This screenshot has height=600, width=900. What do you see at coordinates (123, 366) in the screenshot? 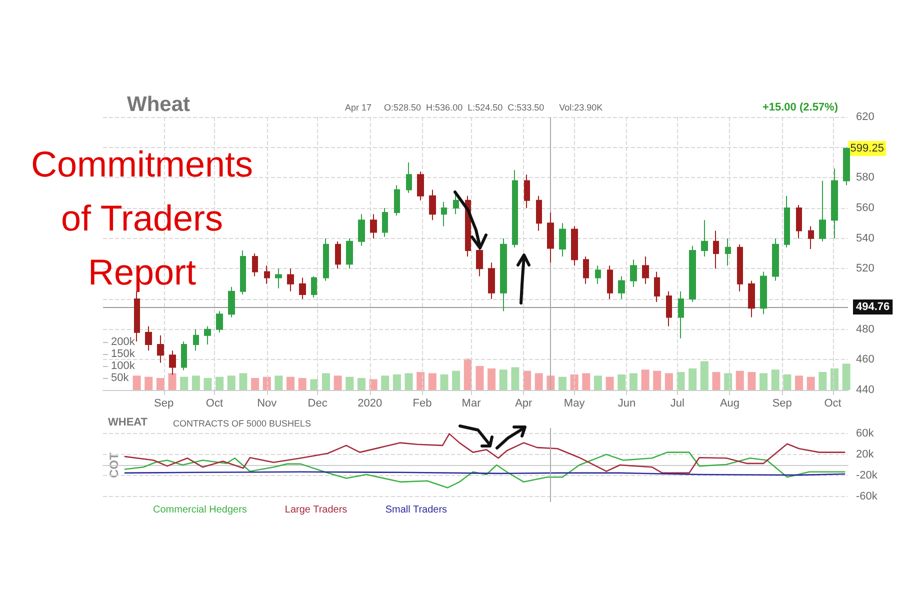
I see `y-tick-label: 100k` at bounding box center [123, 366].